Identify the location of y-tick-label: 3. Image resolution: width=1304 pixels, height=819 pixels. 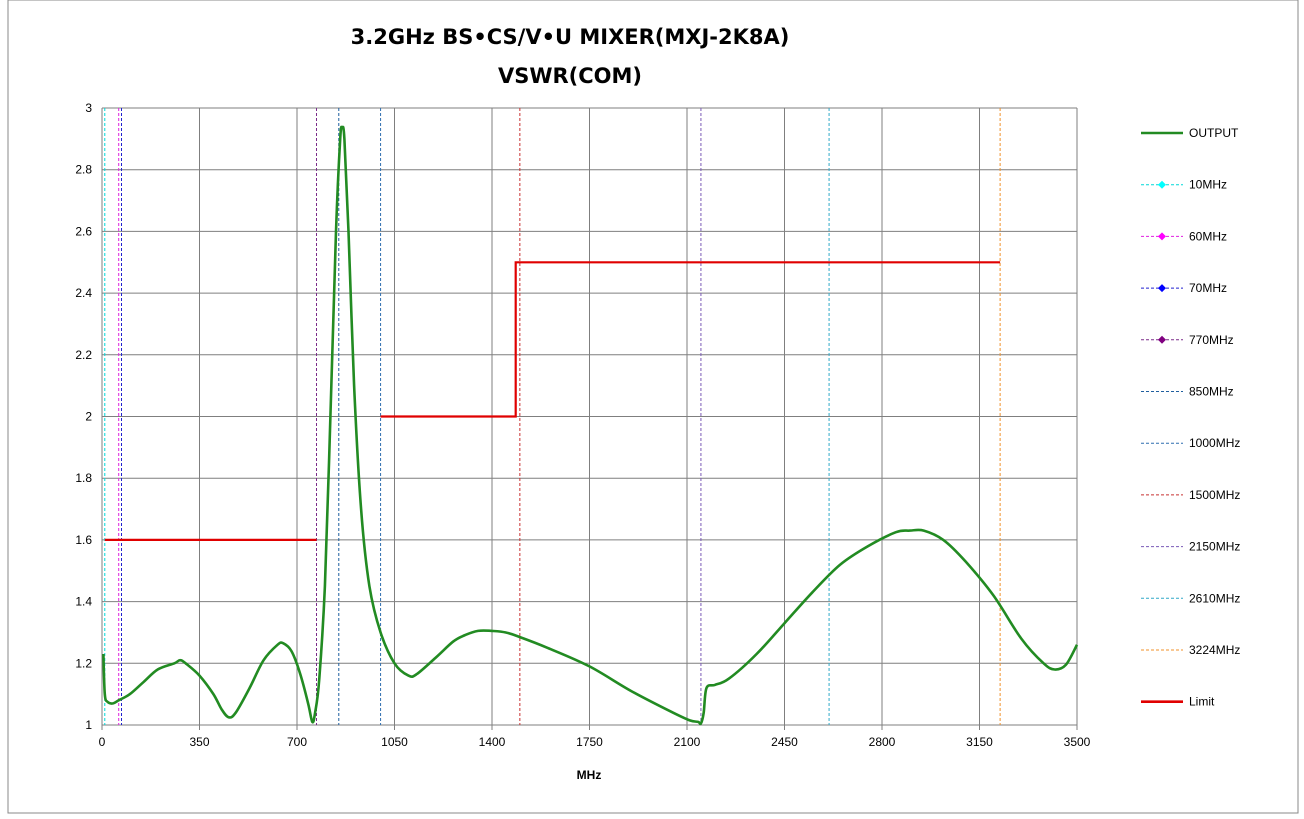
(88, 108).